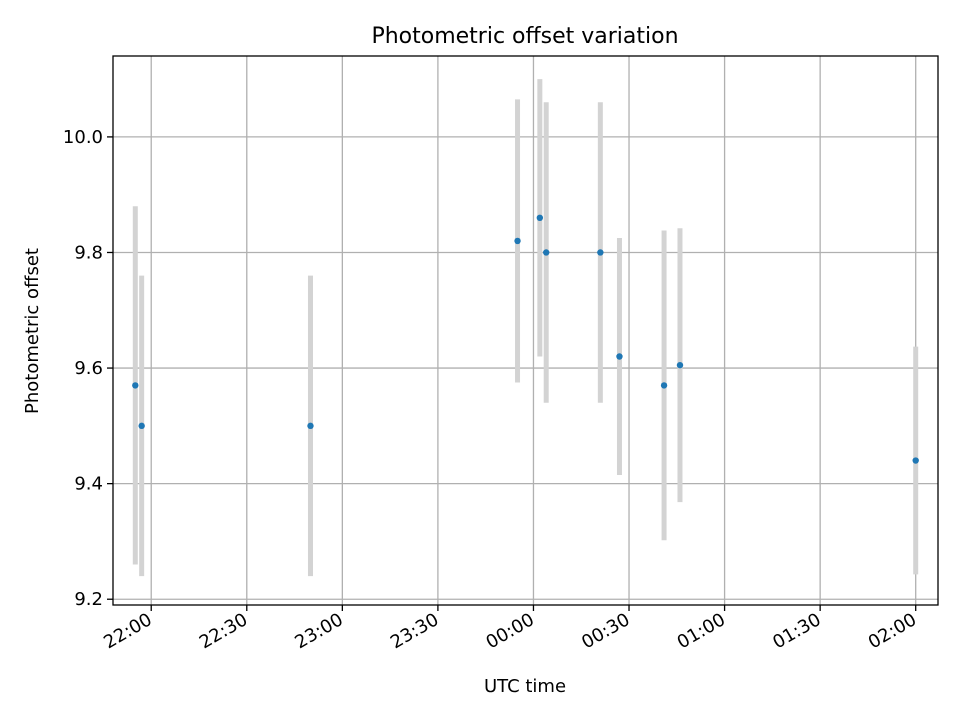 The height and width of the screenshot is (720, 960). What do you see at coordinates (223, 631) in the screenshot?
I see `x-tick-label: 22:30` at bounding box center [223, 631].